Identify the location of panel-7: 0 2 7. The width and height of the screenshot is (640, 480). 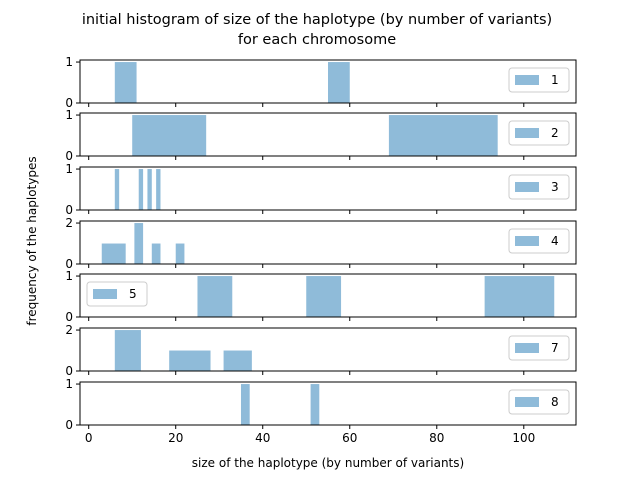
(321, 350).